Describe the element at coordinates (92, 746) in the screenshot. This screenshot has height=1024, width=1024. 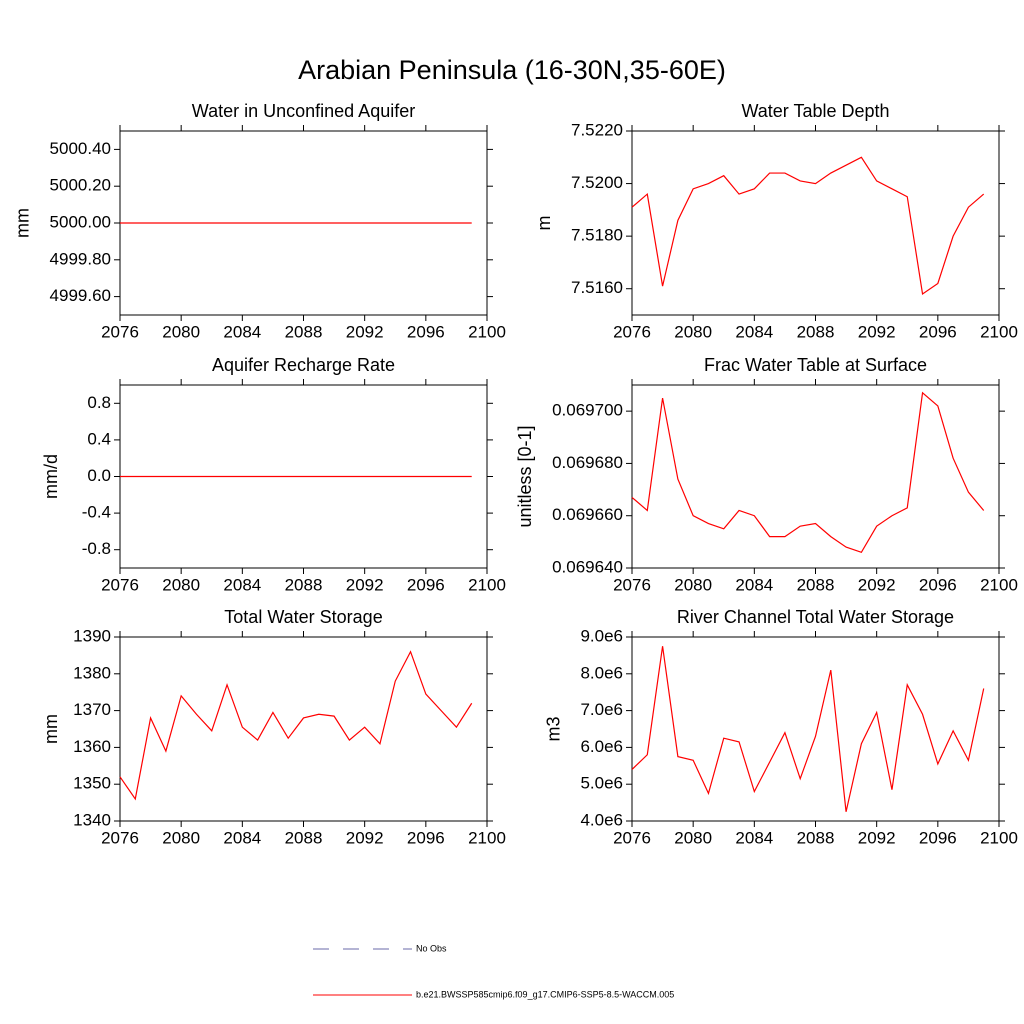
I see `y-tick-label: 1360` at that location.